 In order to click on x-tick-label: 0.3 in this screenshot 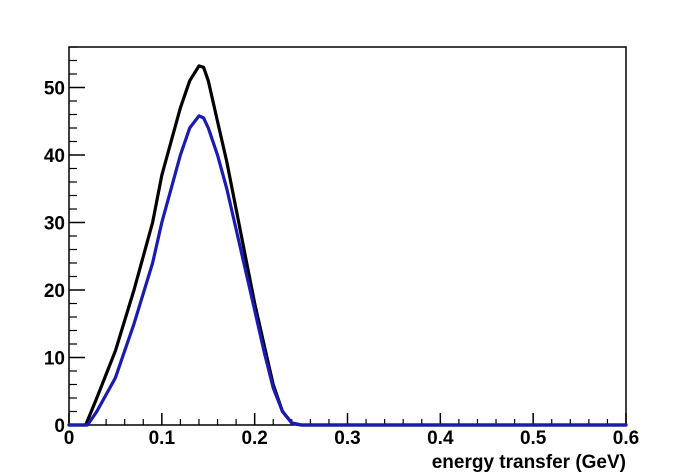, I will do `click(347, 438)`.